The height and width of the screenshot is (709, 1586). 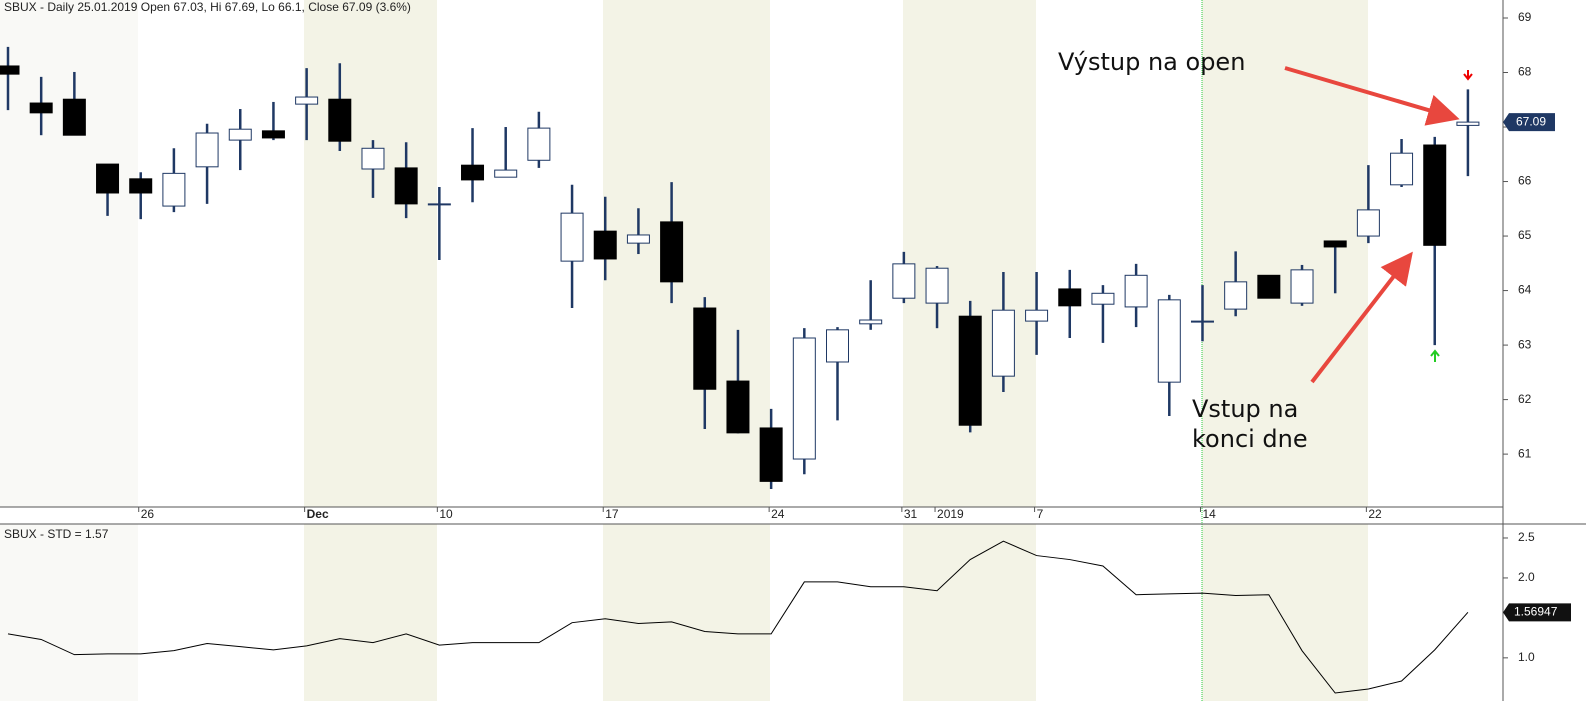 What do you see at coordinates (612, 514) in the screenshot?
I see `x-tick-label: 17` at bounding box center [612, 514].